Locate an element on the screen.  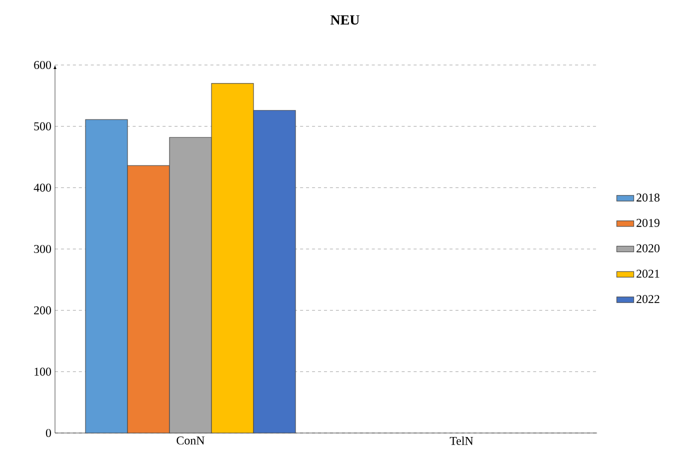
legend-label: 2021 is located at coordinates (648, 274).